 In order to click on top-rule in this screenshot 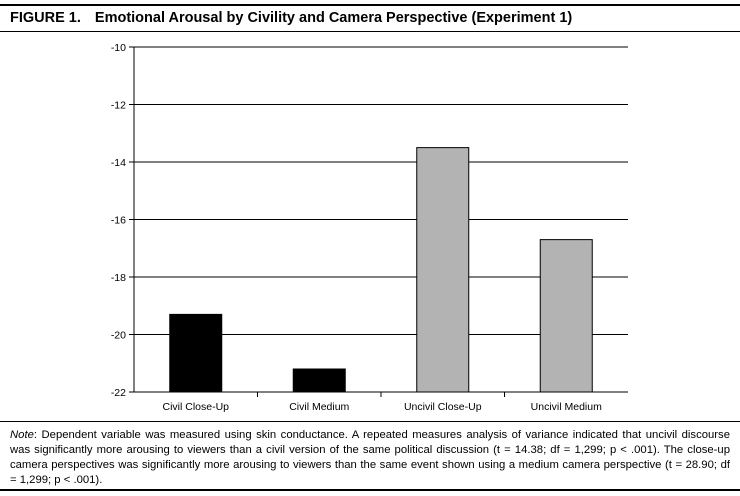, I will do `click(370, 5)`.